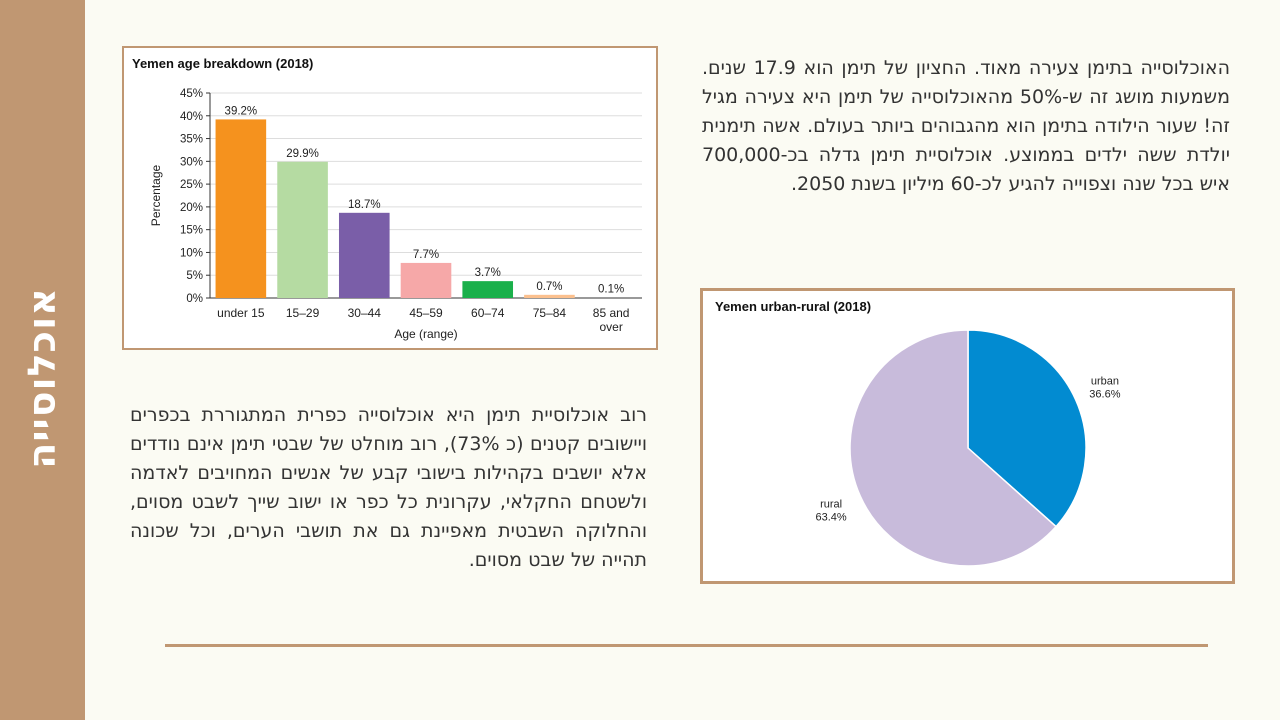 The height and width of the screenshot is (720, 1280). I want to click on y-tick-label: 25%, so click(191, 185).